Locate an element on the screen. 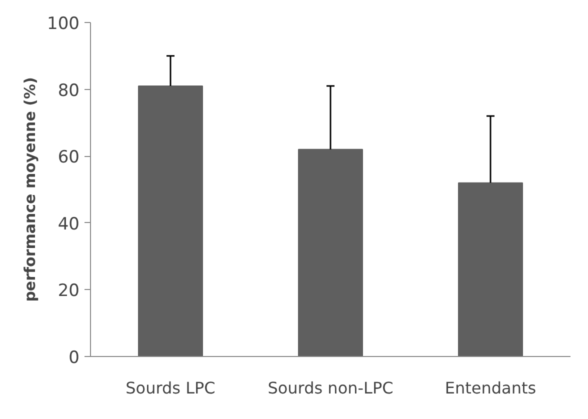  y-tick-label: 0 is located at coordinates (74, 358).